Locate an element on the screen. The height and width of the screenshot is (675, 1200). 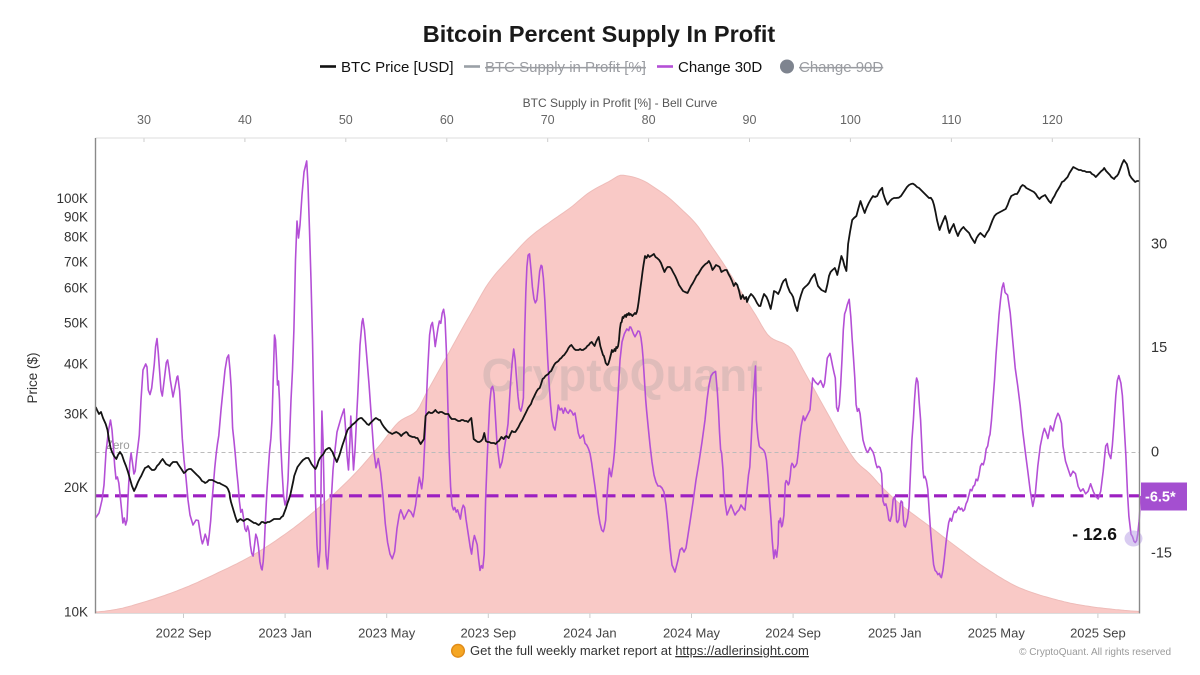
svg-text: 2025 Jan is located at coordinates (895, 633).